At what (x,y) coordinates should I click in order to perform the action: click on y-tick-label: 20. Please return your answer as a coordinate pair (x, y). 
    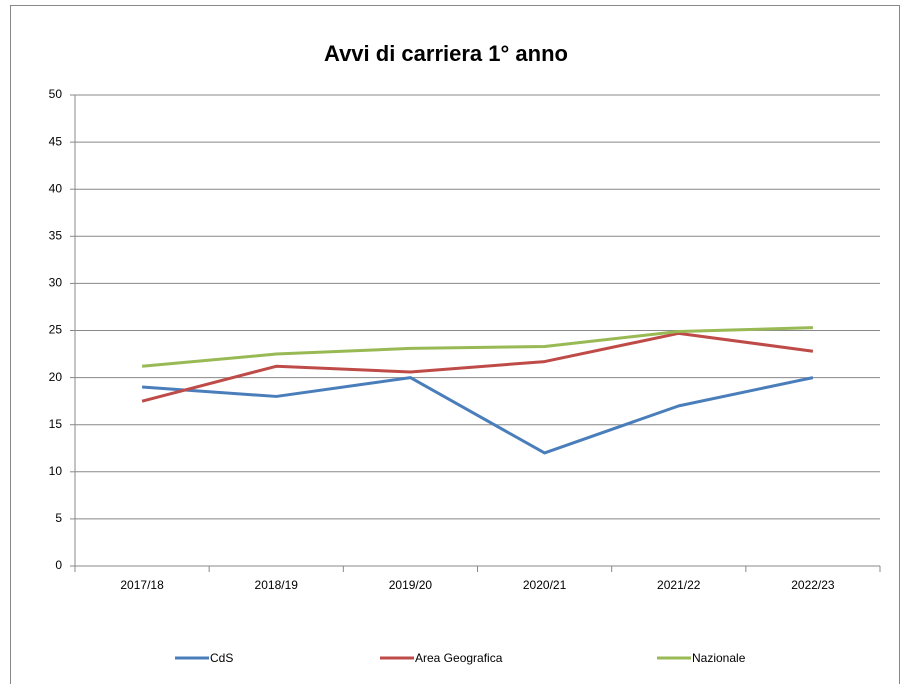
    Looking at the image, I should click on (56, 377).